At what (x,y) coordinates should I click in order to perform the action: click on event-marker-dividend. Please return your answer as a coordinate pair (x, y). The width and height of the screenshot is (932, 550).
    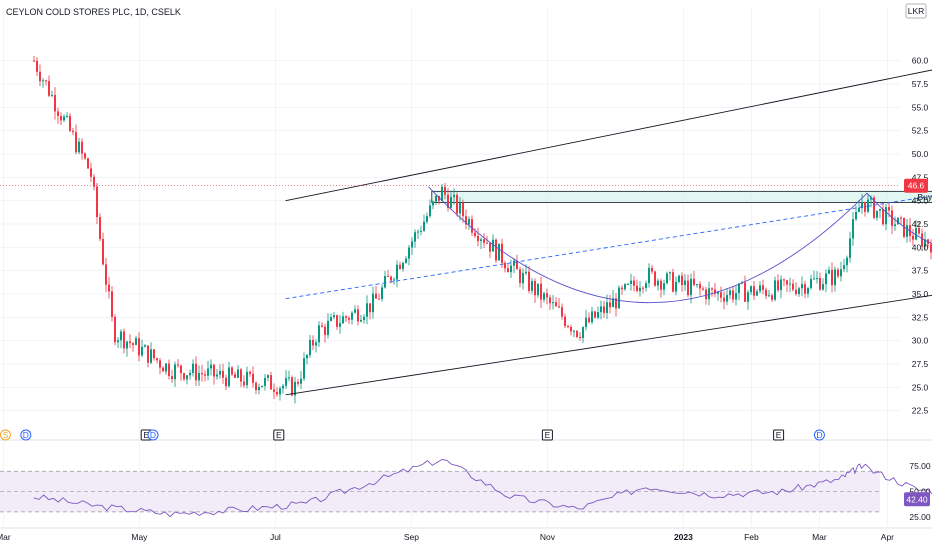
    Looking at the image, I should click on (26, 435).